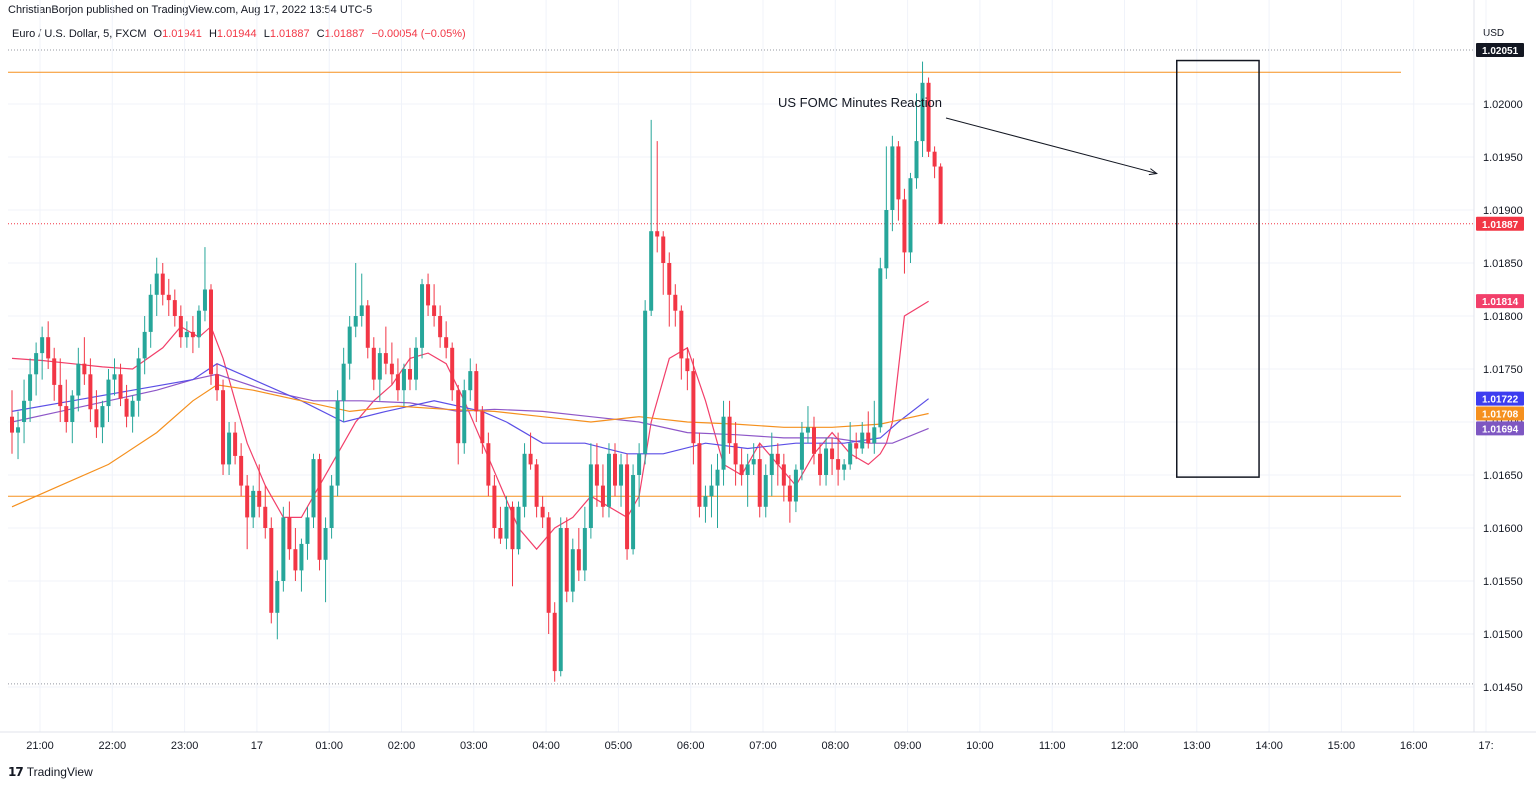 The image size is (1536, 786). I want to click on price-badge: 1.01722, so click(1500, 398).